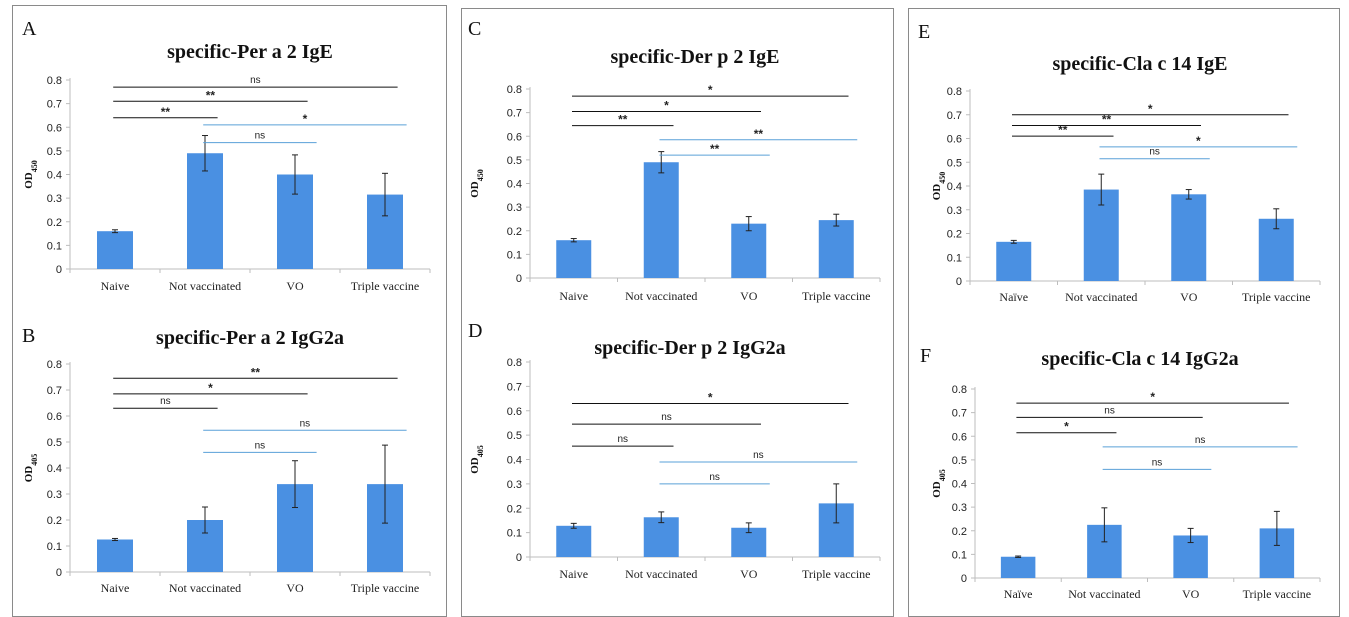 The height and width of the screenshot is (617, 1349). What do you see at coordinates (28, 336) in the screenshot?
I see `panel-letter: B` at bounding box center [28, 336].